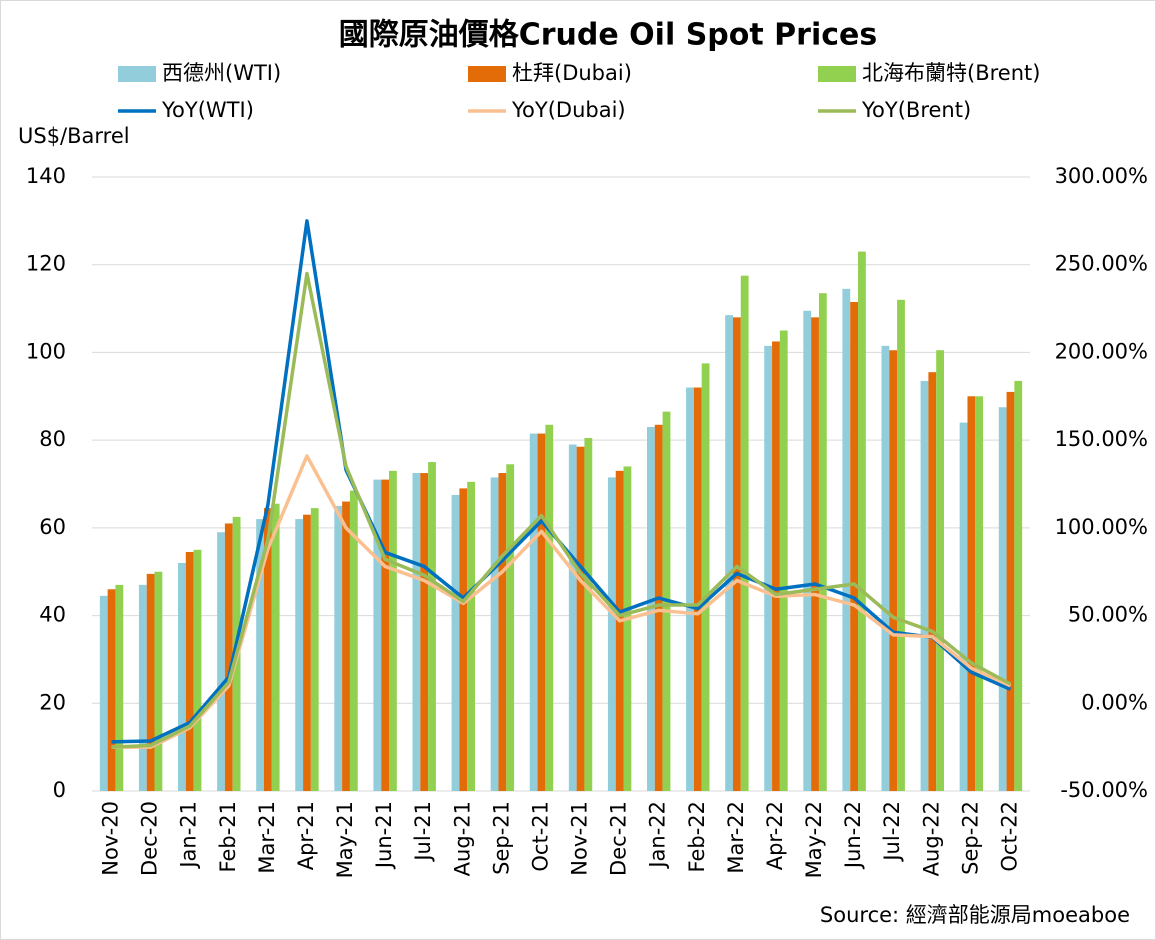 This screenshot has height=940, width=1156. What do you see at coordinates (970, 838) in the screenshot?
I see `x-tick-label: Sep-22` at bounding box center [970, 838].